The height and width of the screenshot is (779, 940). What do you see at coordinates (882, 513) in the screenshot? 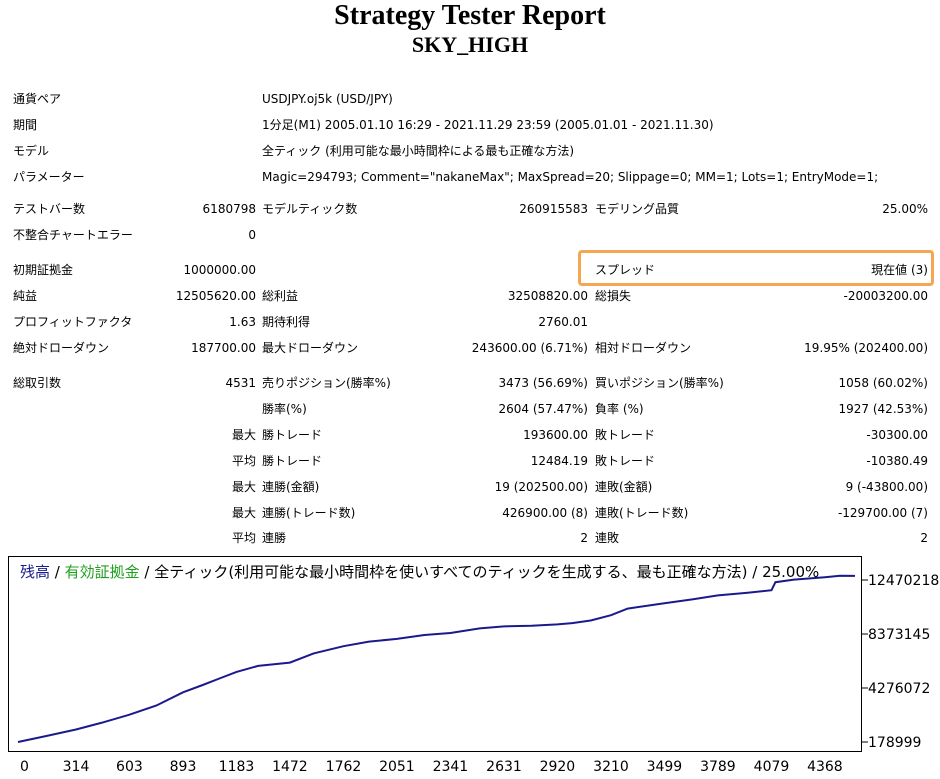
I see `max-consec-loss-count-value: -129700.00 (7)` at bounding box center [882, 513].